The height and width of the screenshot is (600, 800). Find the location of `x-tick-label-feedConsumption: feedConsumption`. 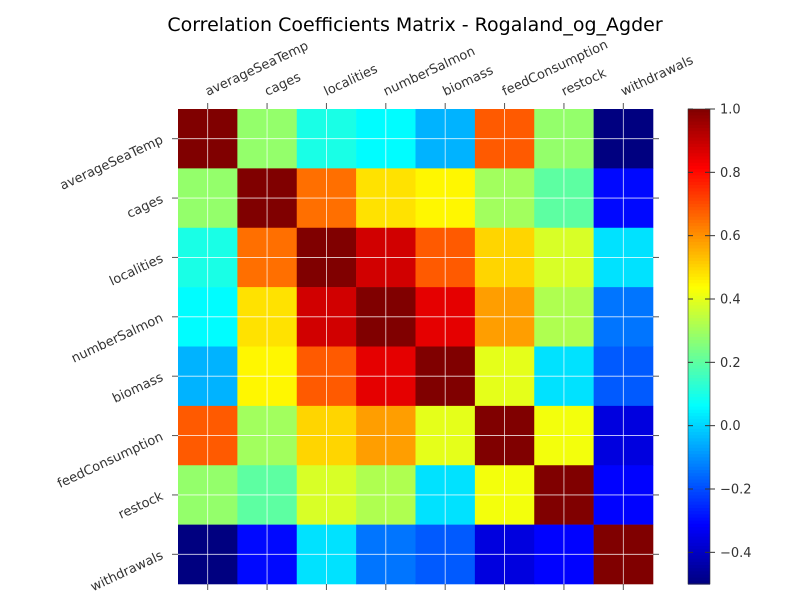

x-tick-label-feedConsumption: feedConsumption is located at coordinates (555, 68).